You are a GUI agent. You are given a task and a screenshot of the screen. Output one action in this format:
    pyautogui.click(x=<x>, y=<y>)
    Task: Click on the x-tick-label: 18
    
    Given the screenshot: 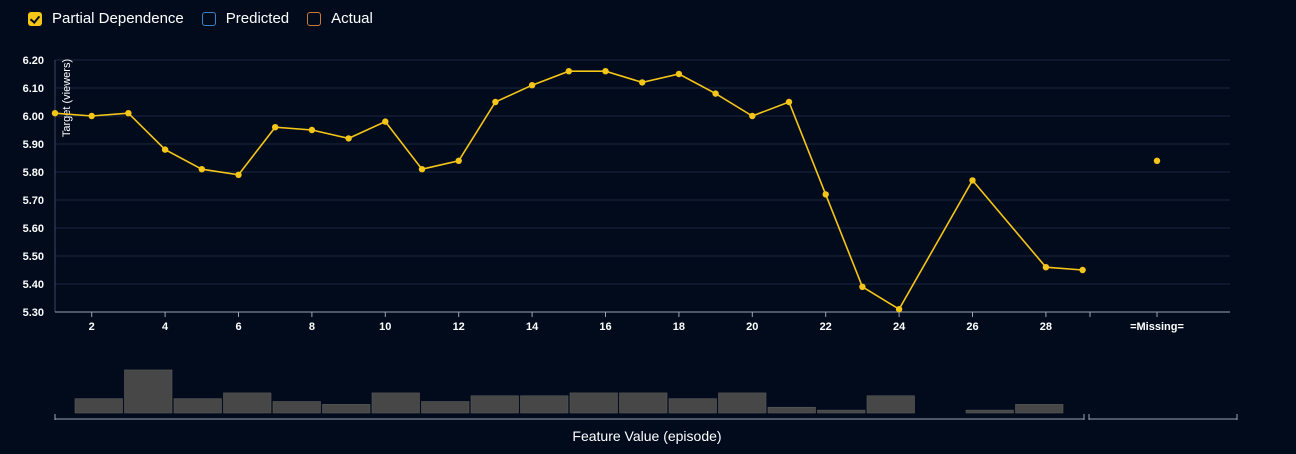 What is the action you would take?
    pyautogui.click(x=679, y=327)
    